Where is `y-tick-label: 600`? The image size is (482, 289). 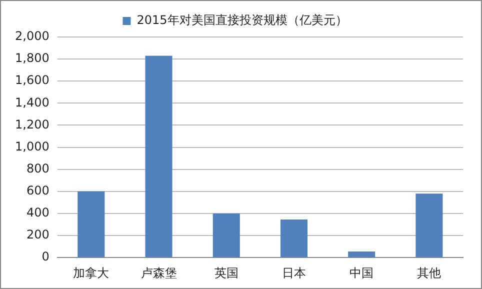
y-tick-label: 600 is located at coordinates (38, 191).